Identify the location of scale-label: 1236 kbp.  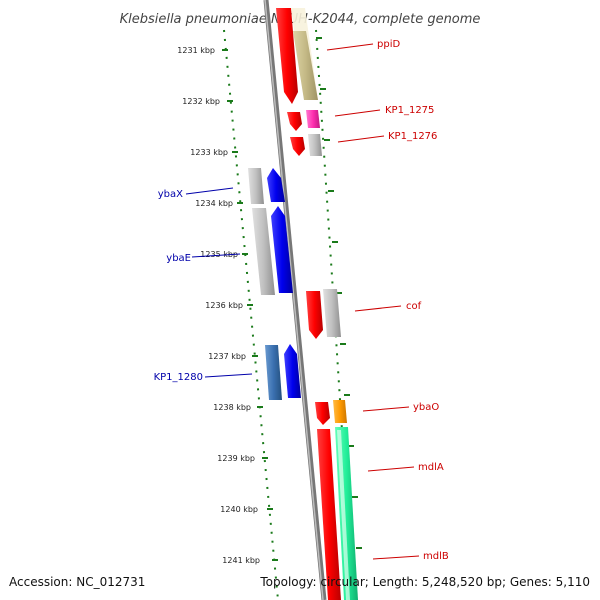
(224, 305).